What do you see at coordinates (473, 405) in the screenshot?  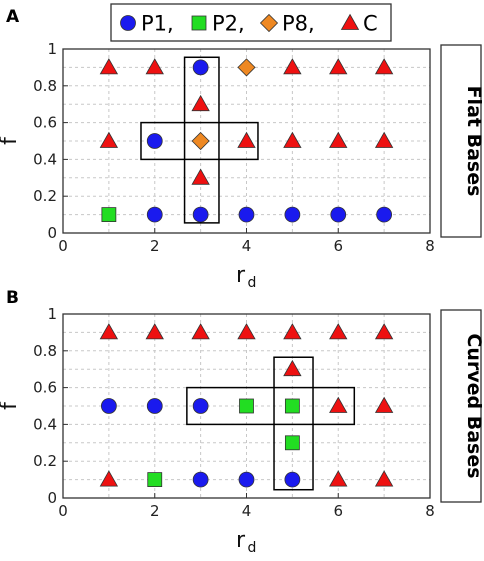 I see `side-title-b: Curved Bases` at bounding box center [473, 405].